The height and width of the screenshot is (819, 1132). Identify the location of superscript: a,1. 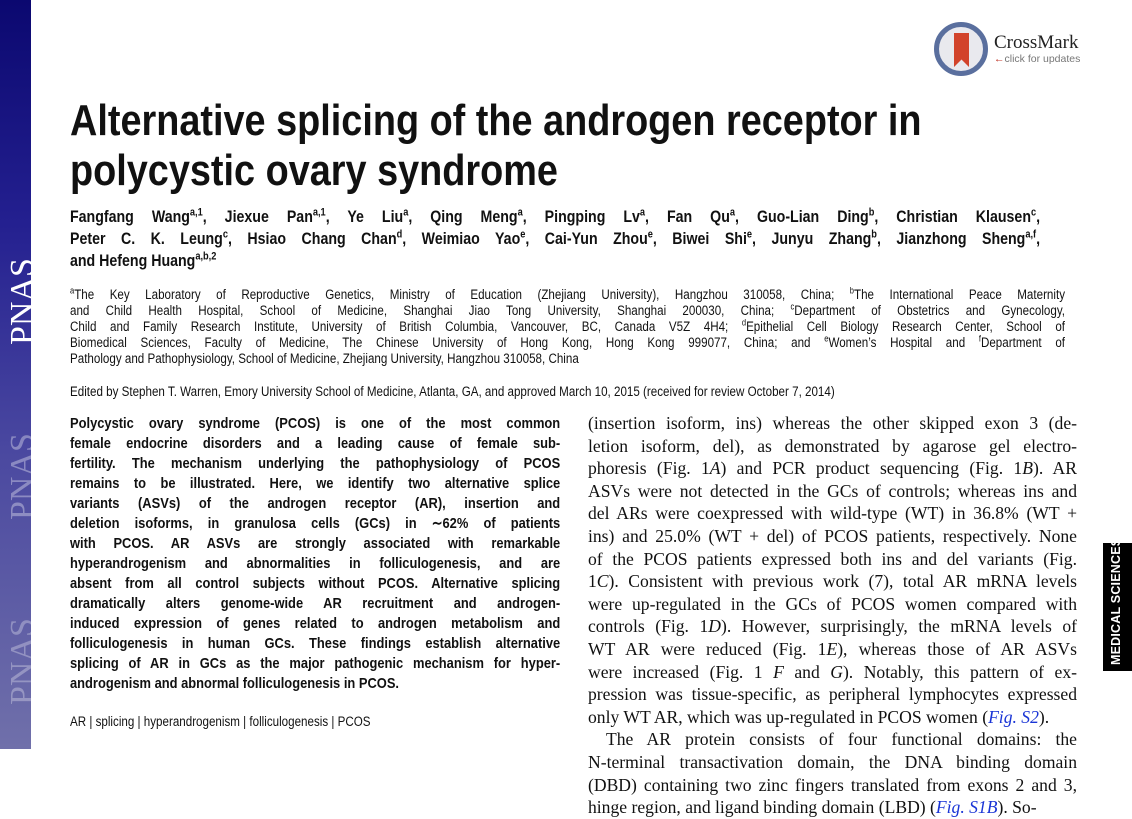
(319, 212).